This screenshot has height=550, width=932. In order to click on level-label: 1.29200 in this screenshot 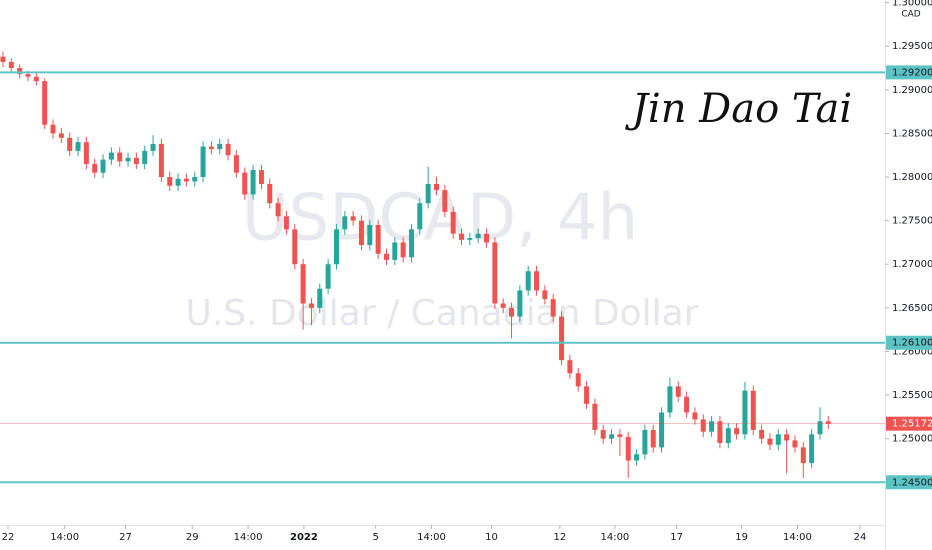, I will do `click(912, 72)`.